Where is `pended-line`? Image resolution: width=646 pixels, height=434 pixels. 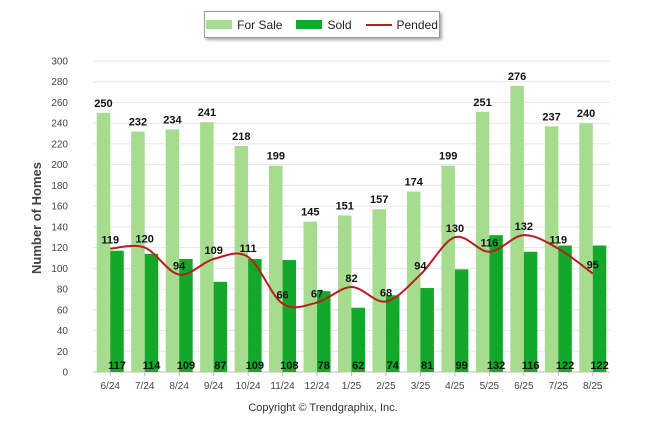 pended-line is located at coordinates (352, 271).